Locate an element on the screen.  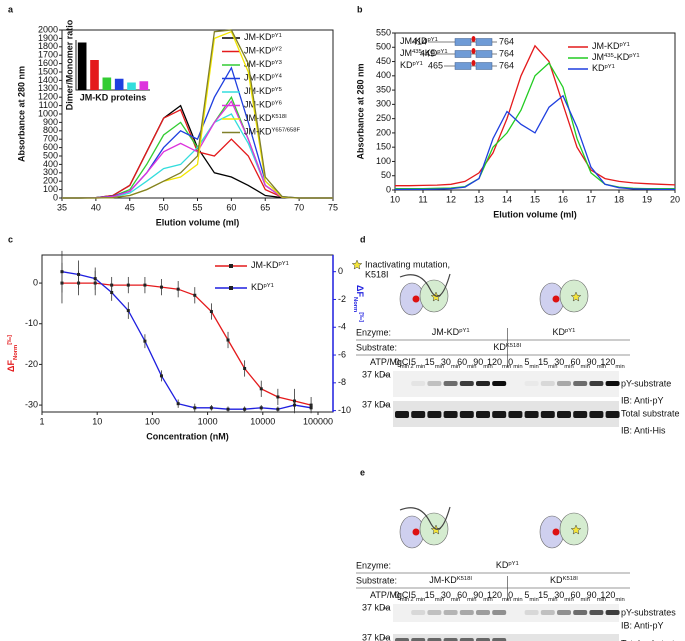
legend-label-part: pY3 is located at coordinates (277, 63).